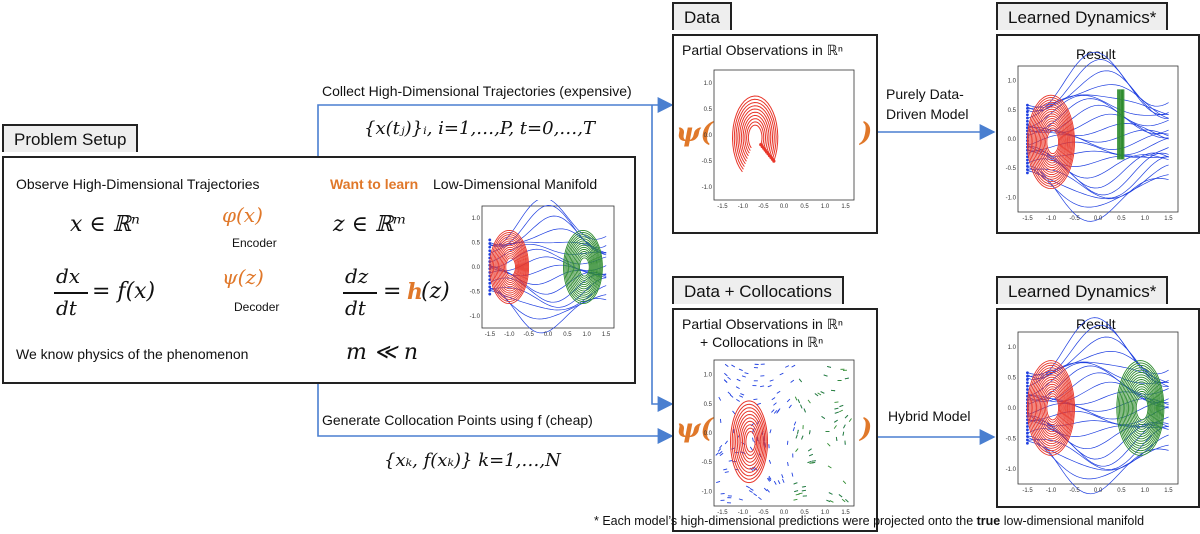 The width and height of the screenshot is (1200, 534). I want to click on learned-bottom-blue-line, so click(1098, 444).